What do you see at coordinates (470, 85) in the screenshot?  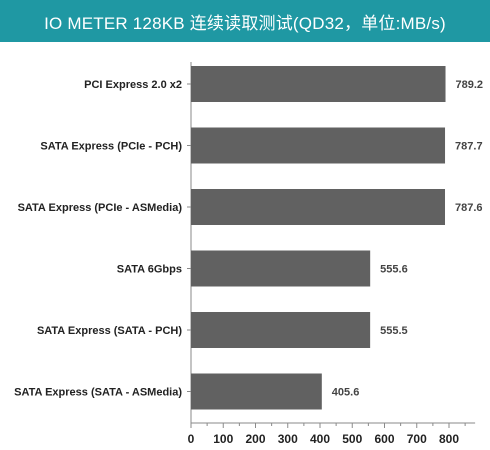 I see `value-label: 789.2` at bounding box center [470, 85].